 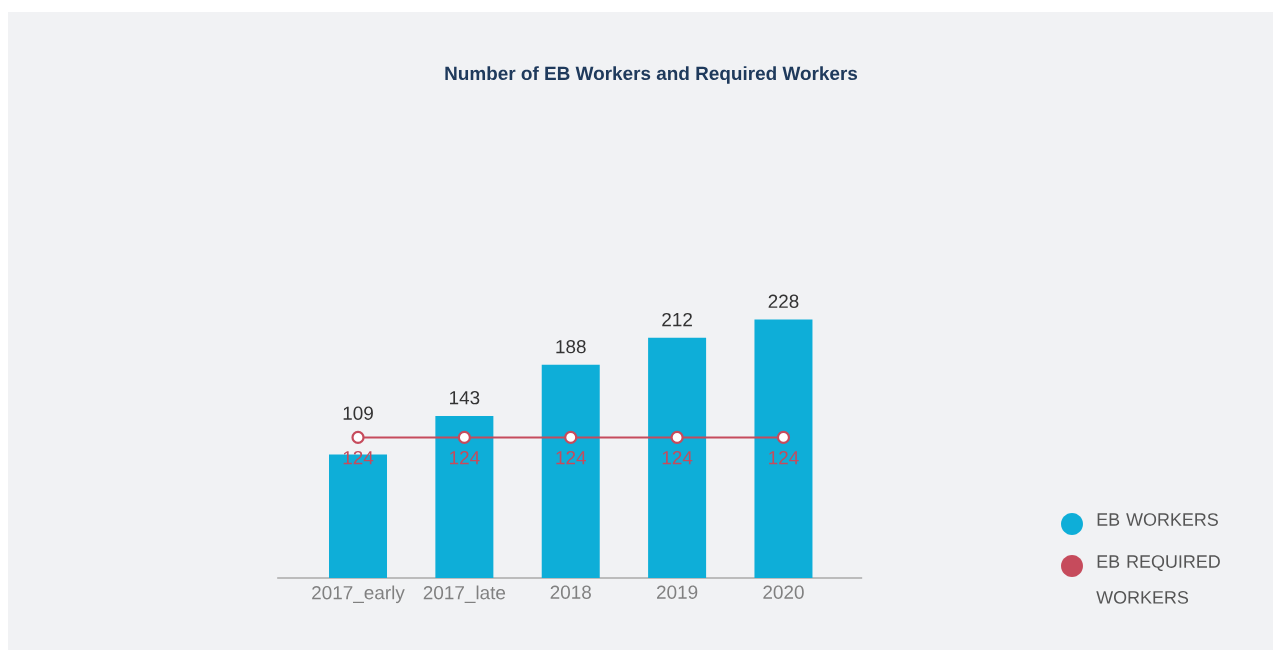 I want to click on x-tick-label: 2017_early, so click(x=358, y=594).